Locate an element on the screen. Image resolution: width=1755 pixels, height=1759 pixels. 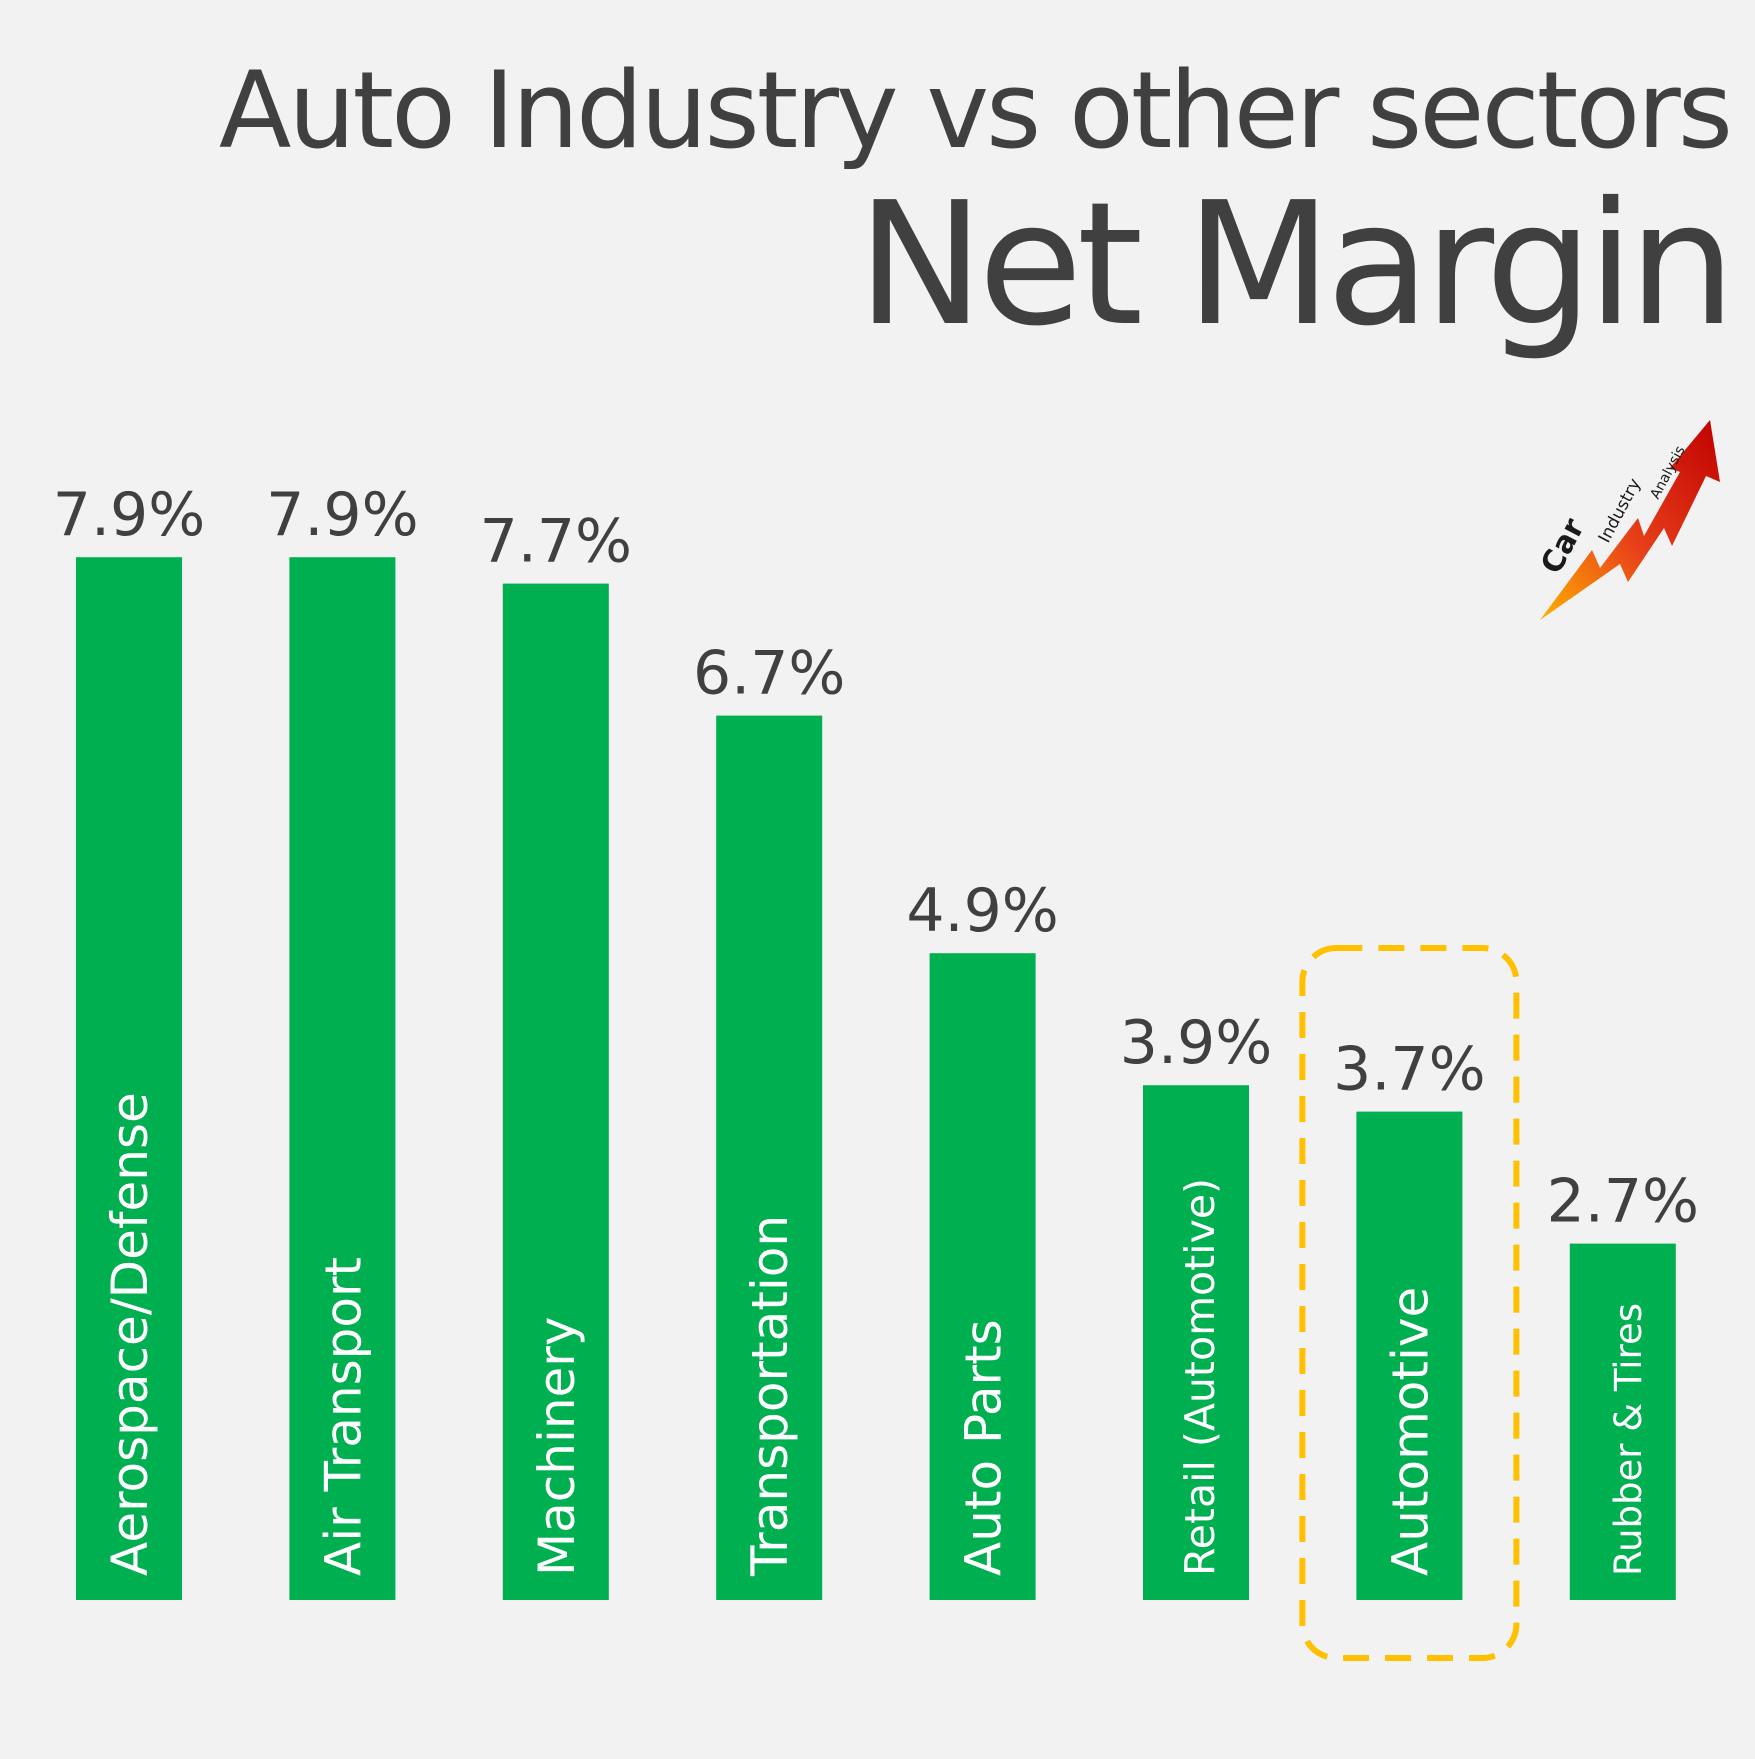
category-label-automotive: Automotive is located at coordinates (1410, 1431).